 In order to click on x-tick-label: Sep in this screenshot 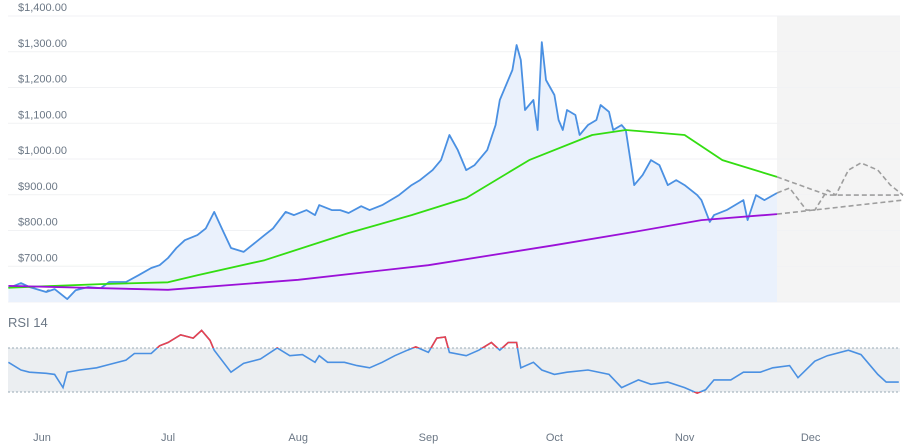, I will do `click(429, 438)`.